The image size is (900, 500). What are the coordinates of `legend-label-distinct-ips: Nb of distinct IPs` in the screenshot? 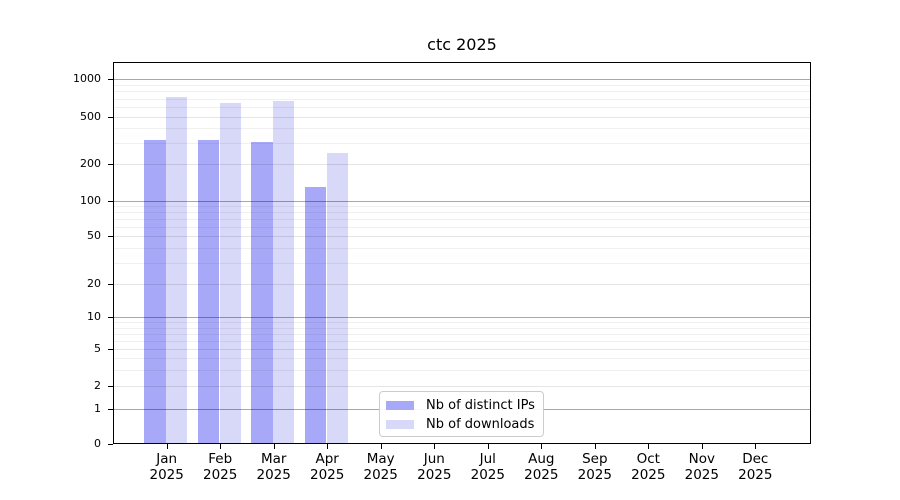 It's located at (480, 405).